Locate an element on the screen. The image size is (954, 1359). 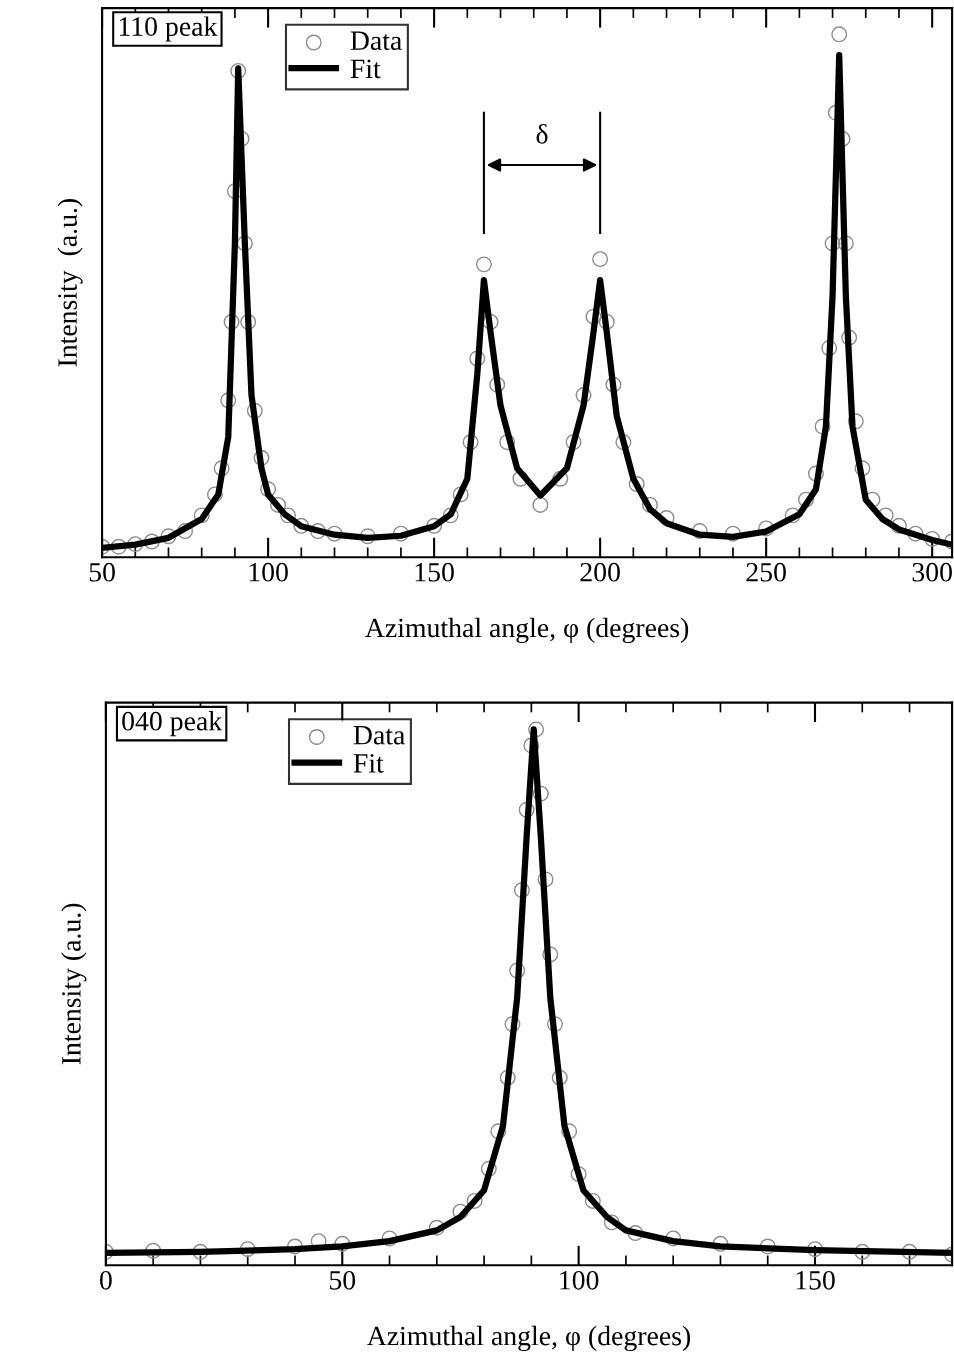
annotation: δ is located at coordinates (542, 134).